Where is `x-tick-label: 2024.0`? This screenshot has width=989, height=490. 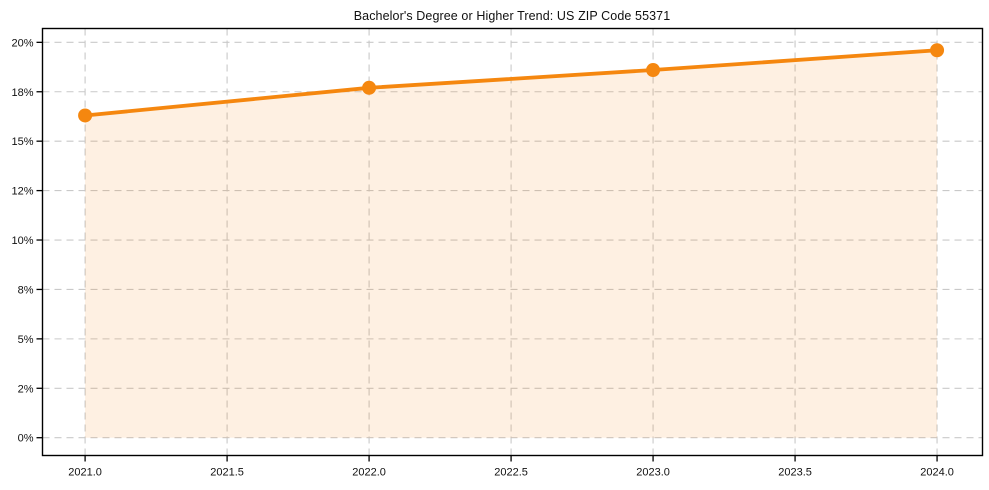 x-tick-label: 2024.0 is located at coordinates (937, 473).